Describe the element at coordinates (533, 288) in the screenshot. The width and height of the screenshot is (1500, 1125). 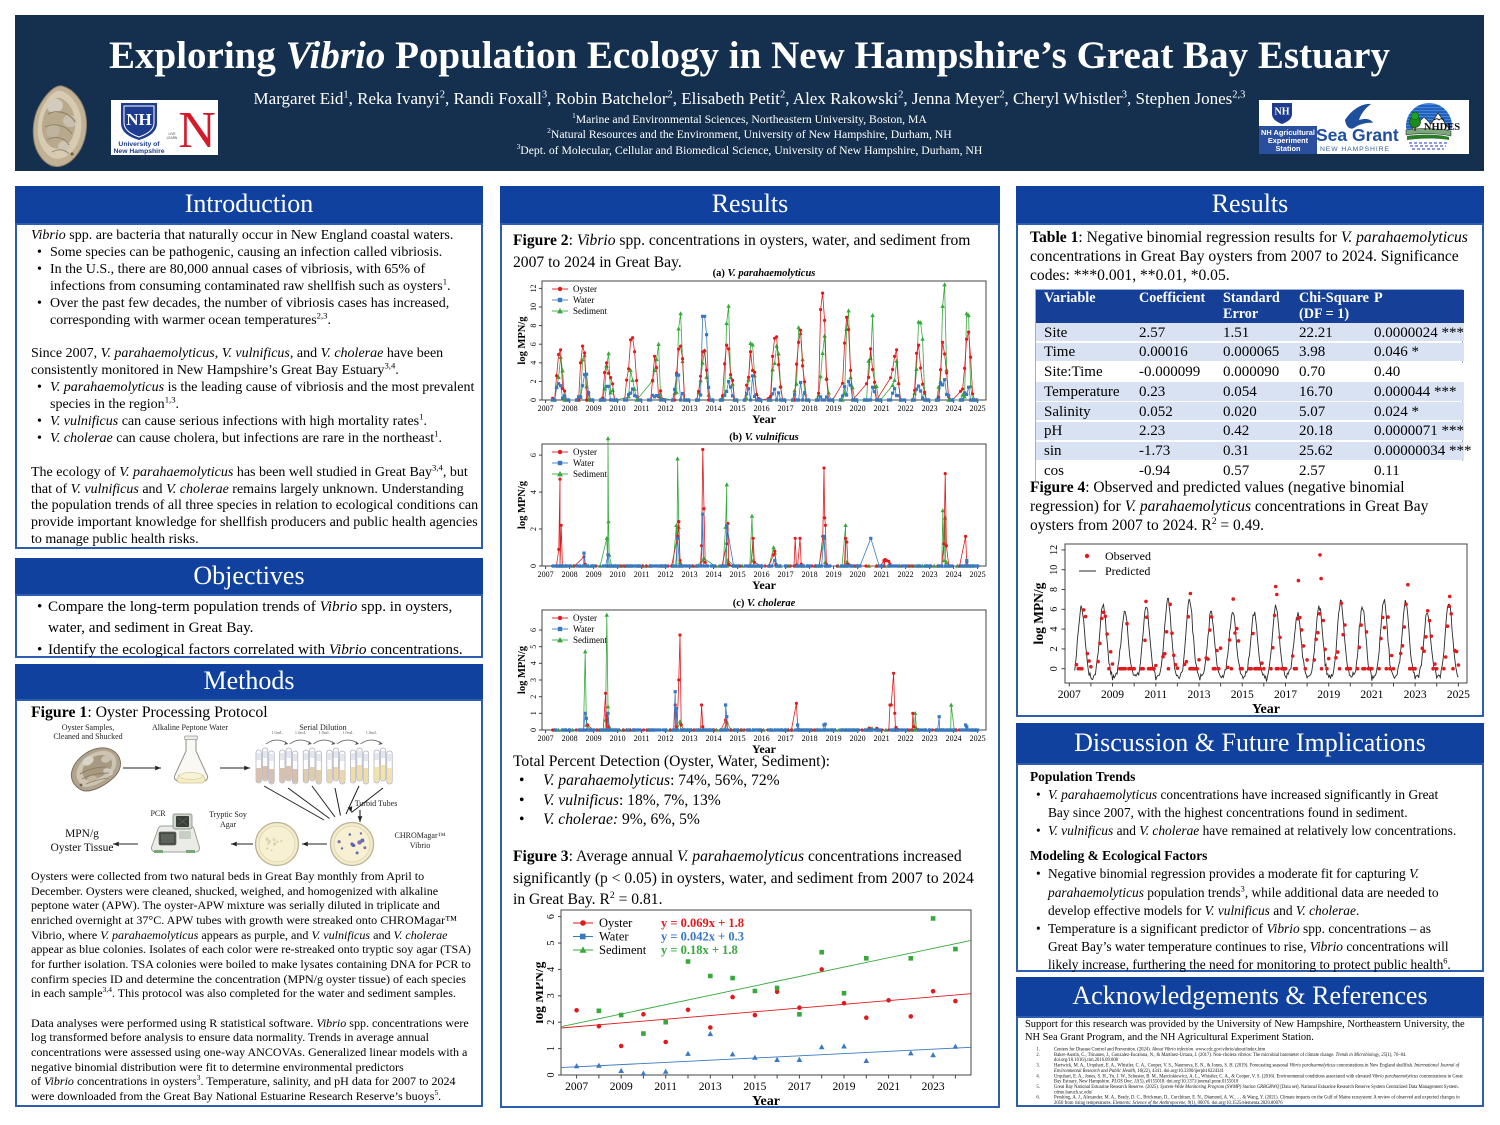
I see `svg-text: 12` at that location.